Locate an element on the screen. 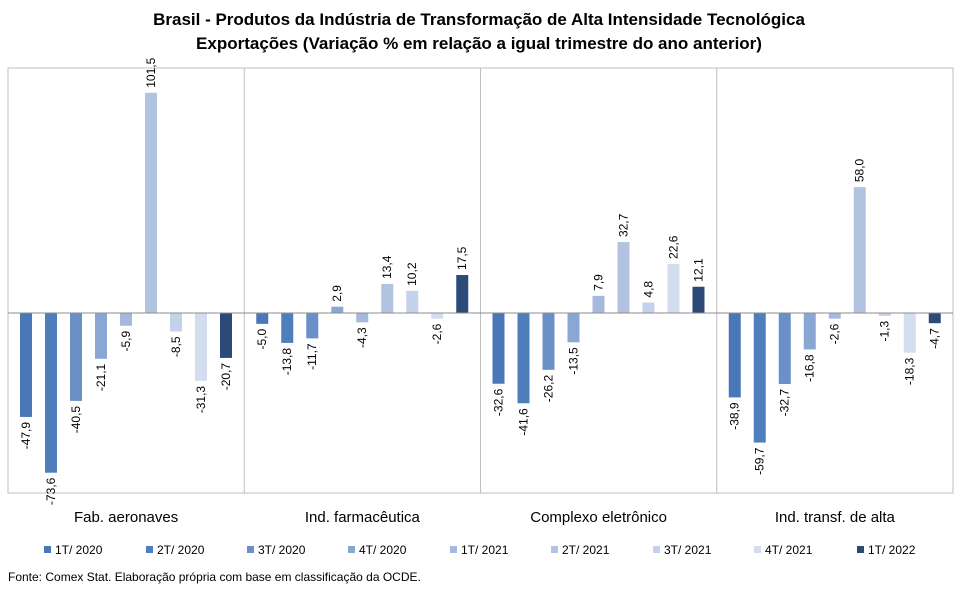 This screenshot has height=594, width=958. data-label: 10,2 is located at coordinates (412, 274).